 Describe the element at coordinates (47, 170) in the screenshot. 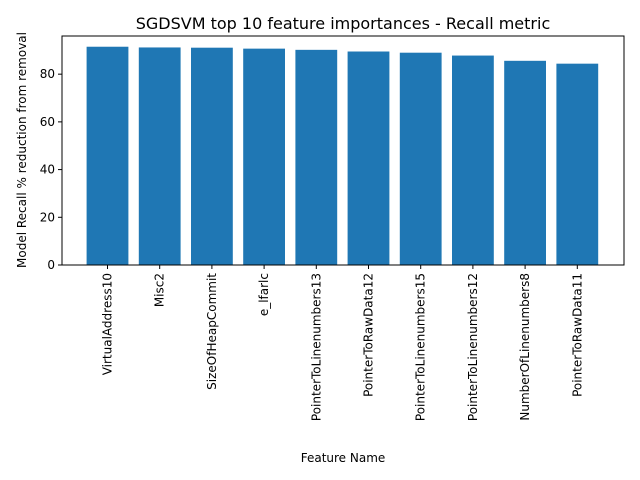

I see `y-tick-label: 40` at that location.